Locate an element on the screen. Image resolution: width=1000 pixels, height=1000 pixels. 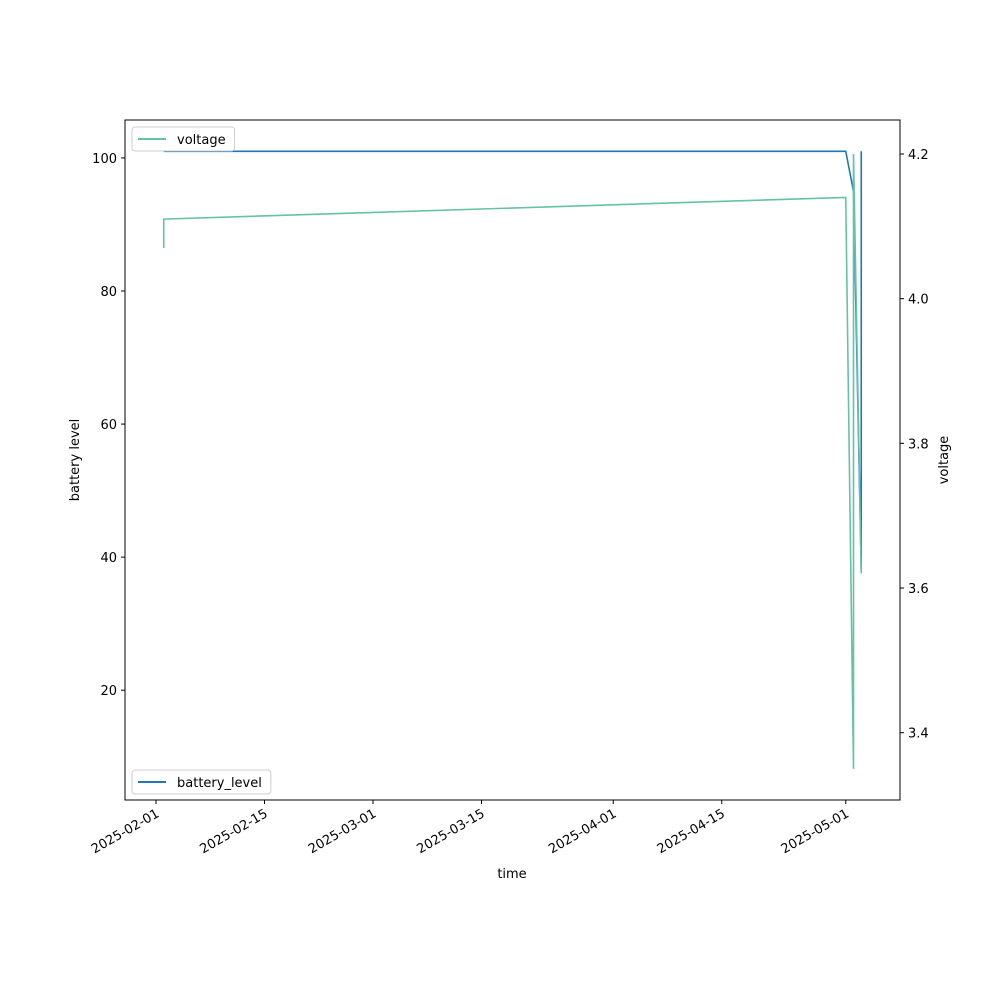
legend: battery_level is located at coordinates (201, 782).